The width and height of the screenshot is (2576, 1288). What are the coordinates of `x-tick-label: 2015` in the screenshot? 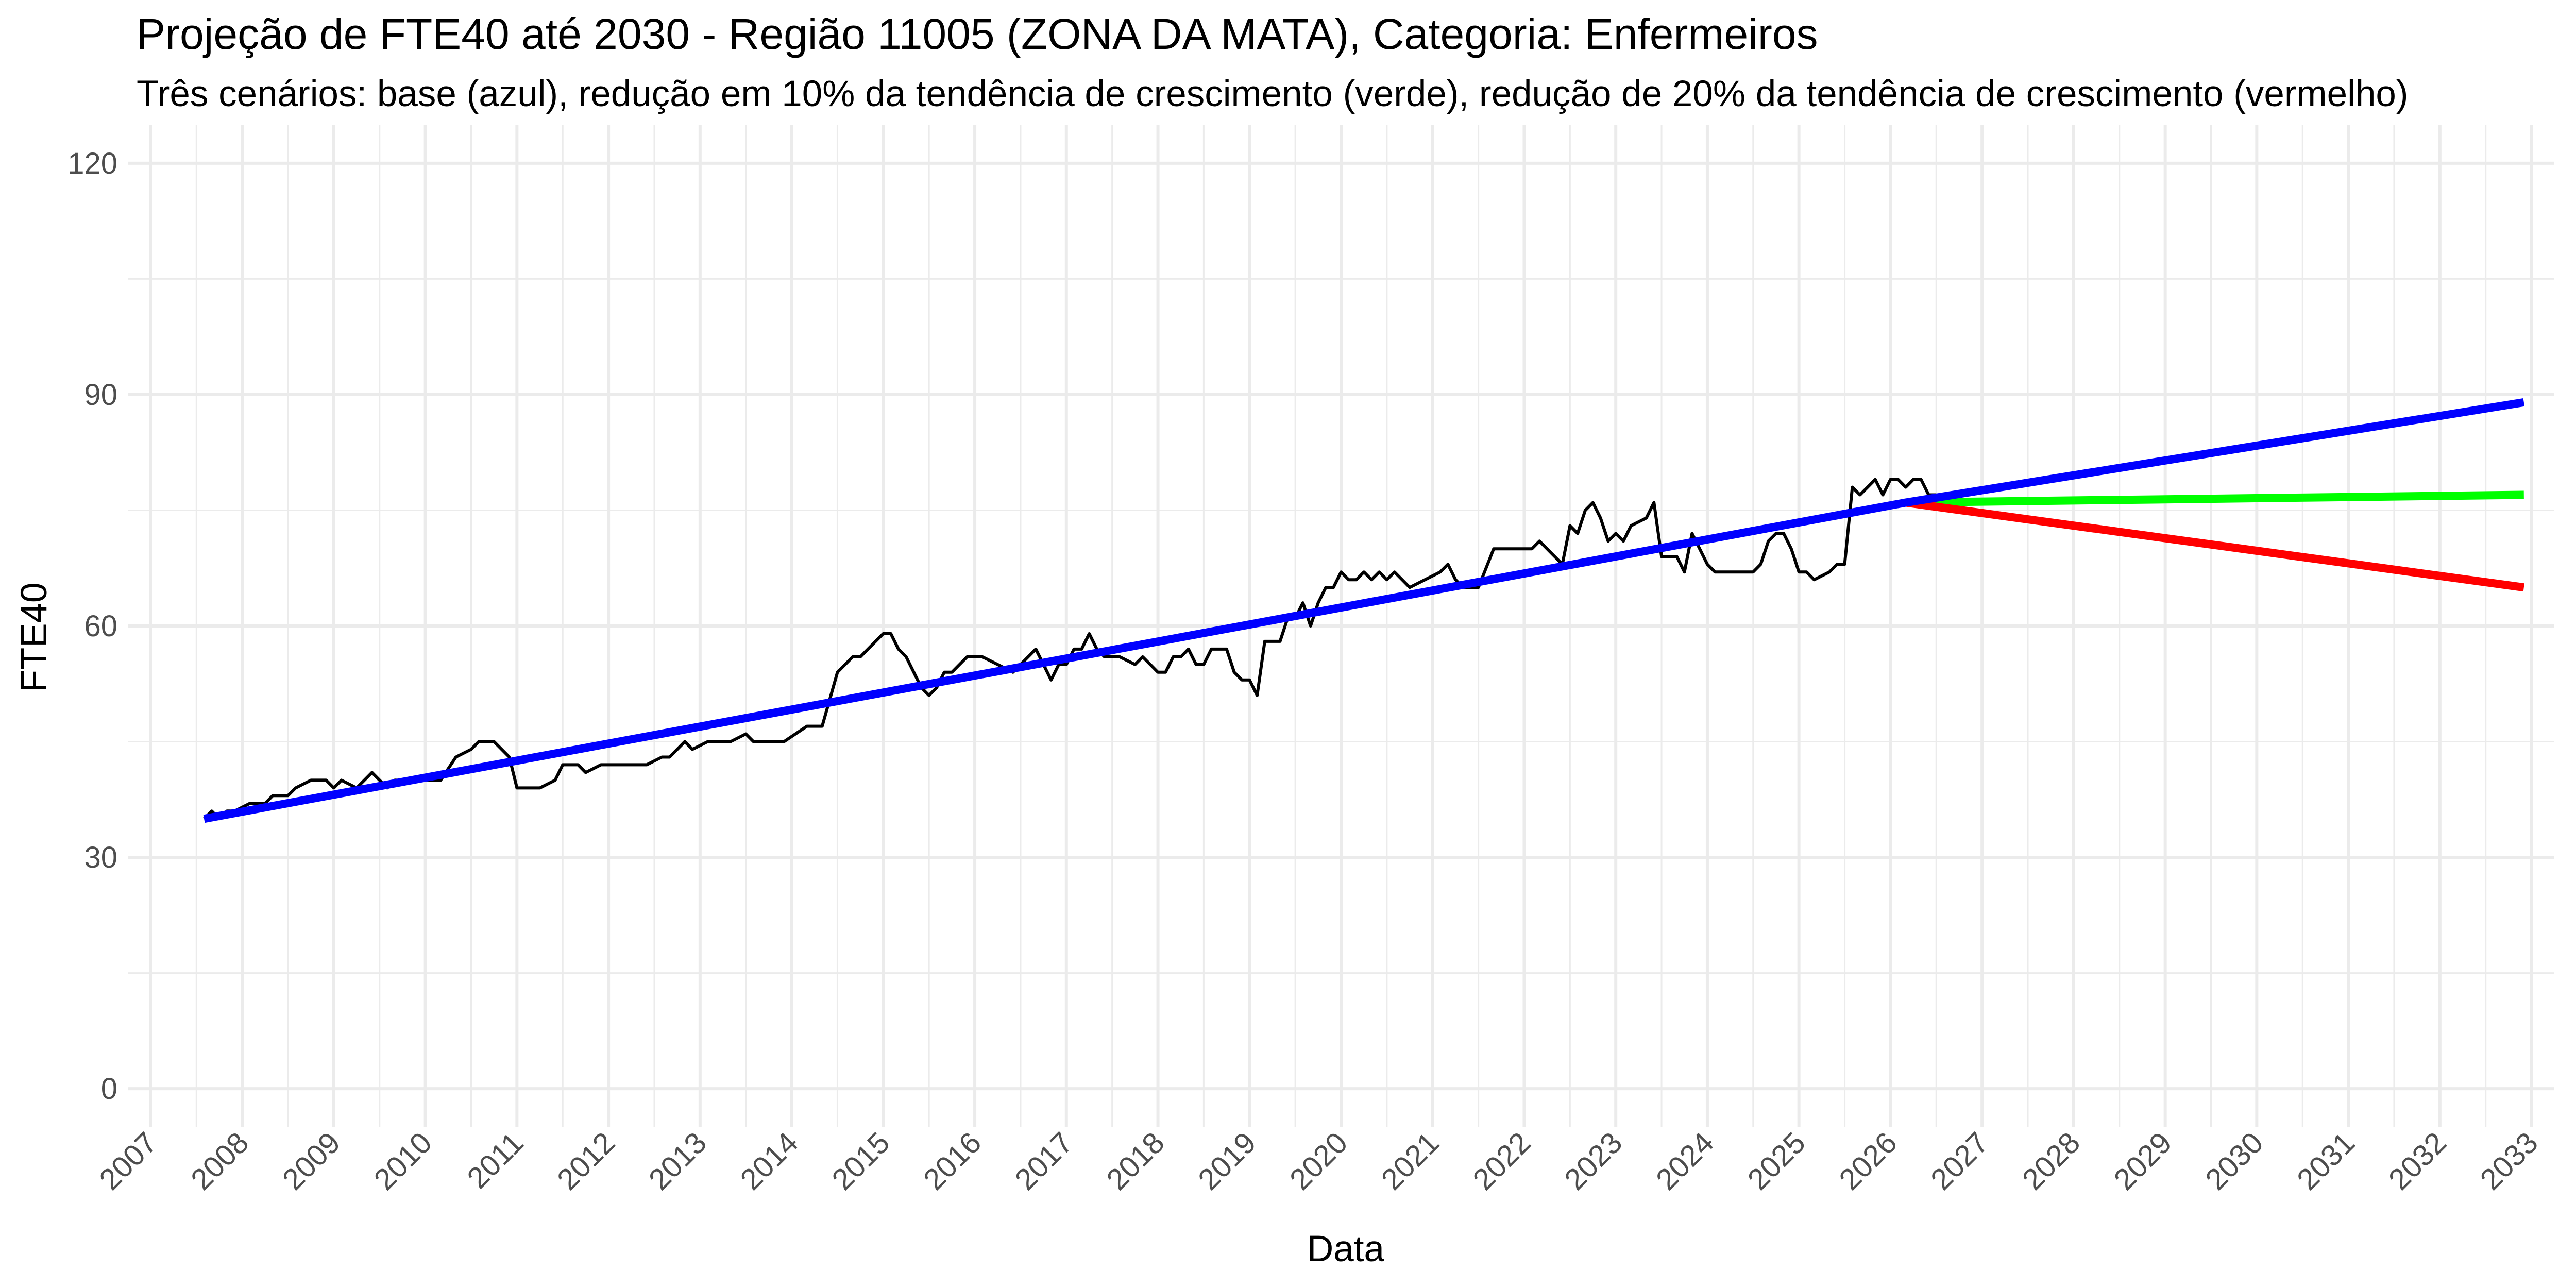 It's located at (860, 1161).